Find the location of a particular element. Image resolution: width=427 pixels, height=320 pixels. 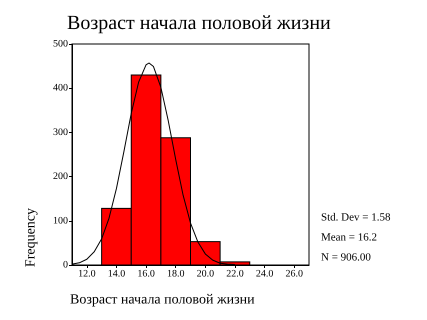

x-tick-label: 12.0 is located at coordinates (87, 274).